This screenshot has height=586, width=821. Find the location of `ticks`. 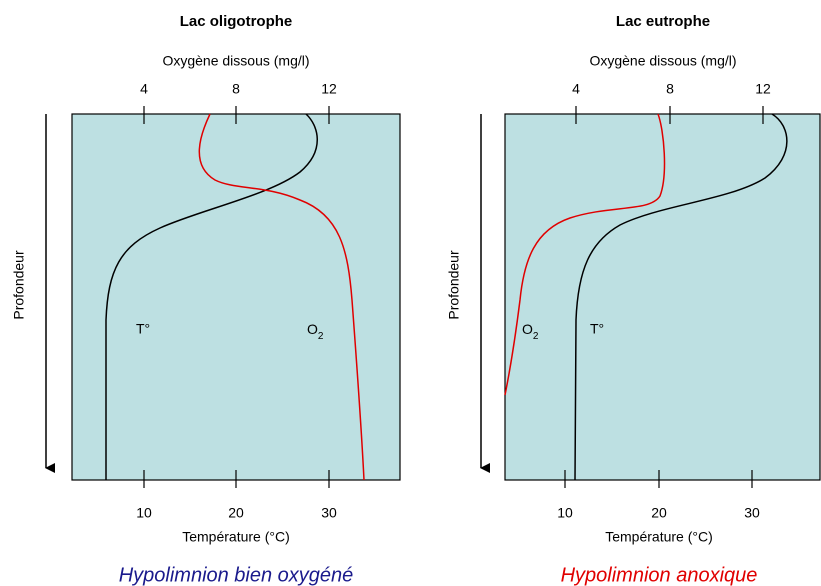

ticks is located at coordinates (236, 297).